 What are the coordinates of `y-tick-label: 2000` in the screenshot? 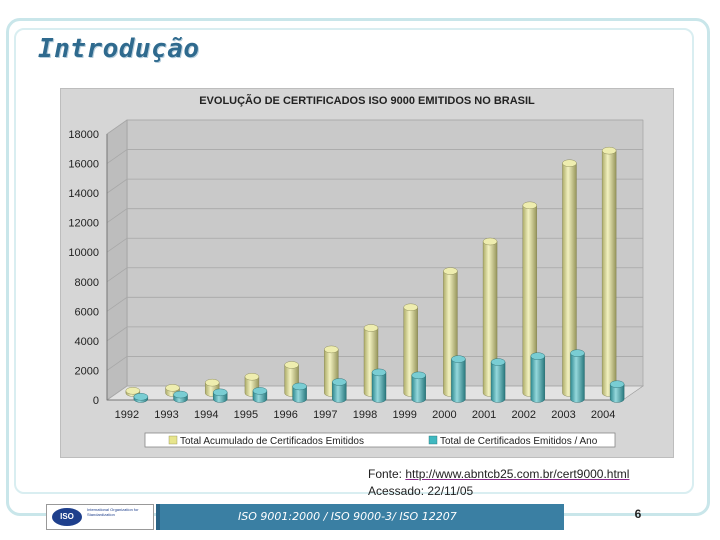 It's located at (87, 371).